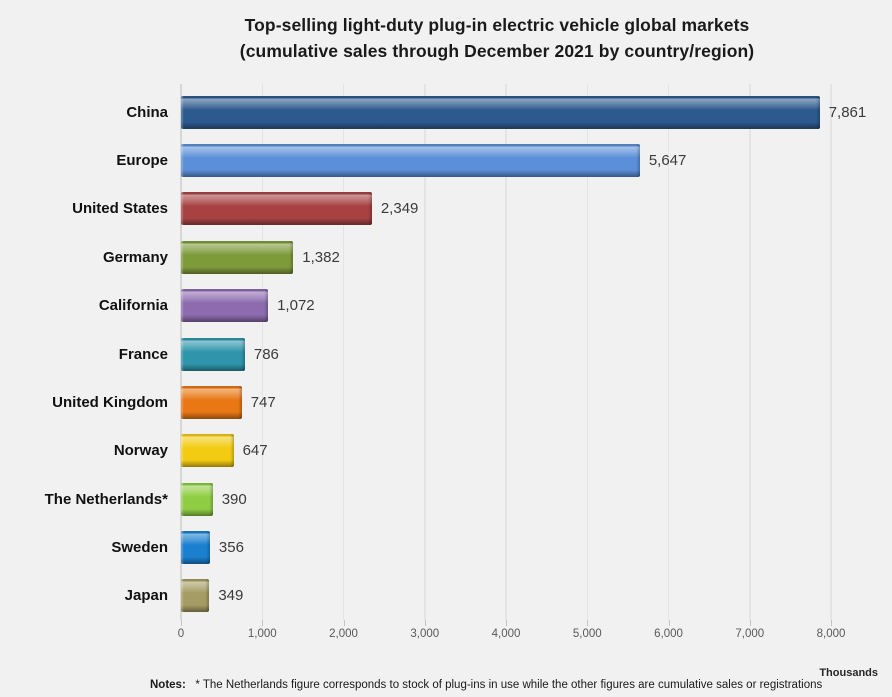 The width and height of the screenshot is (892, 697). What do you see at coordinates (211, 402) in the screenshot?
I see `bar-united-kingdom` at bounding box center [211, 402].